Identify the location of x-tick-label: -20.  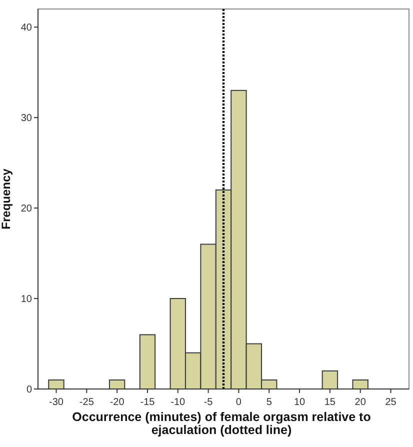
(117, 402).